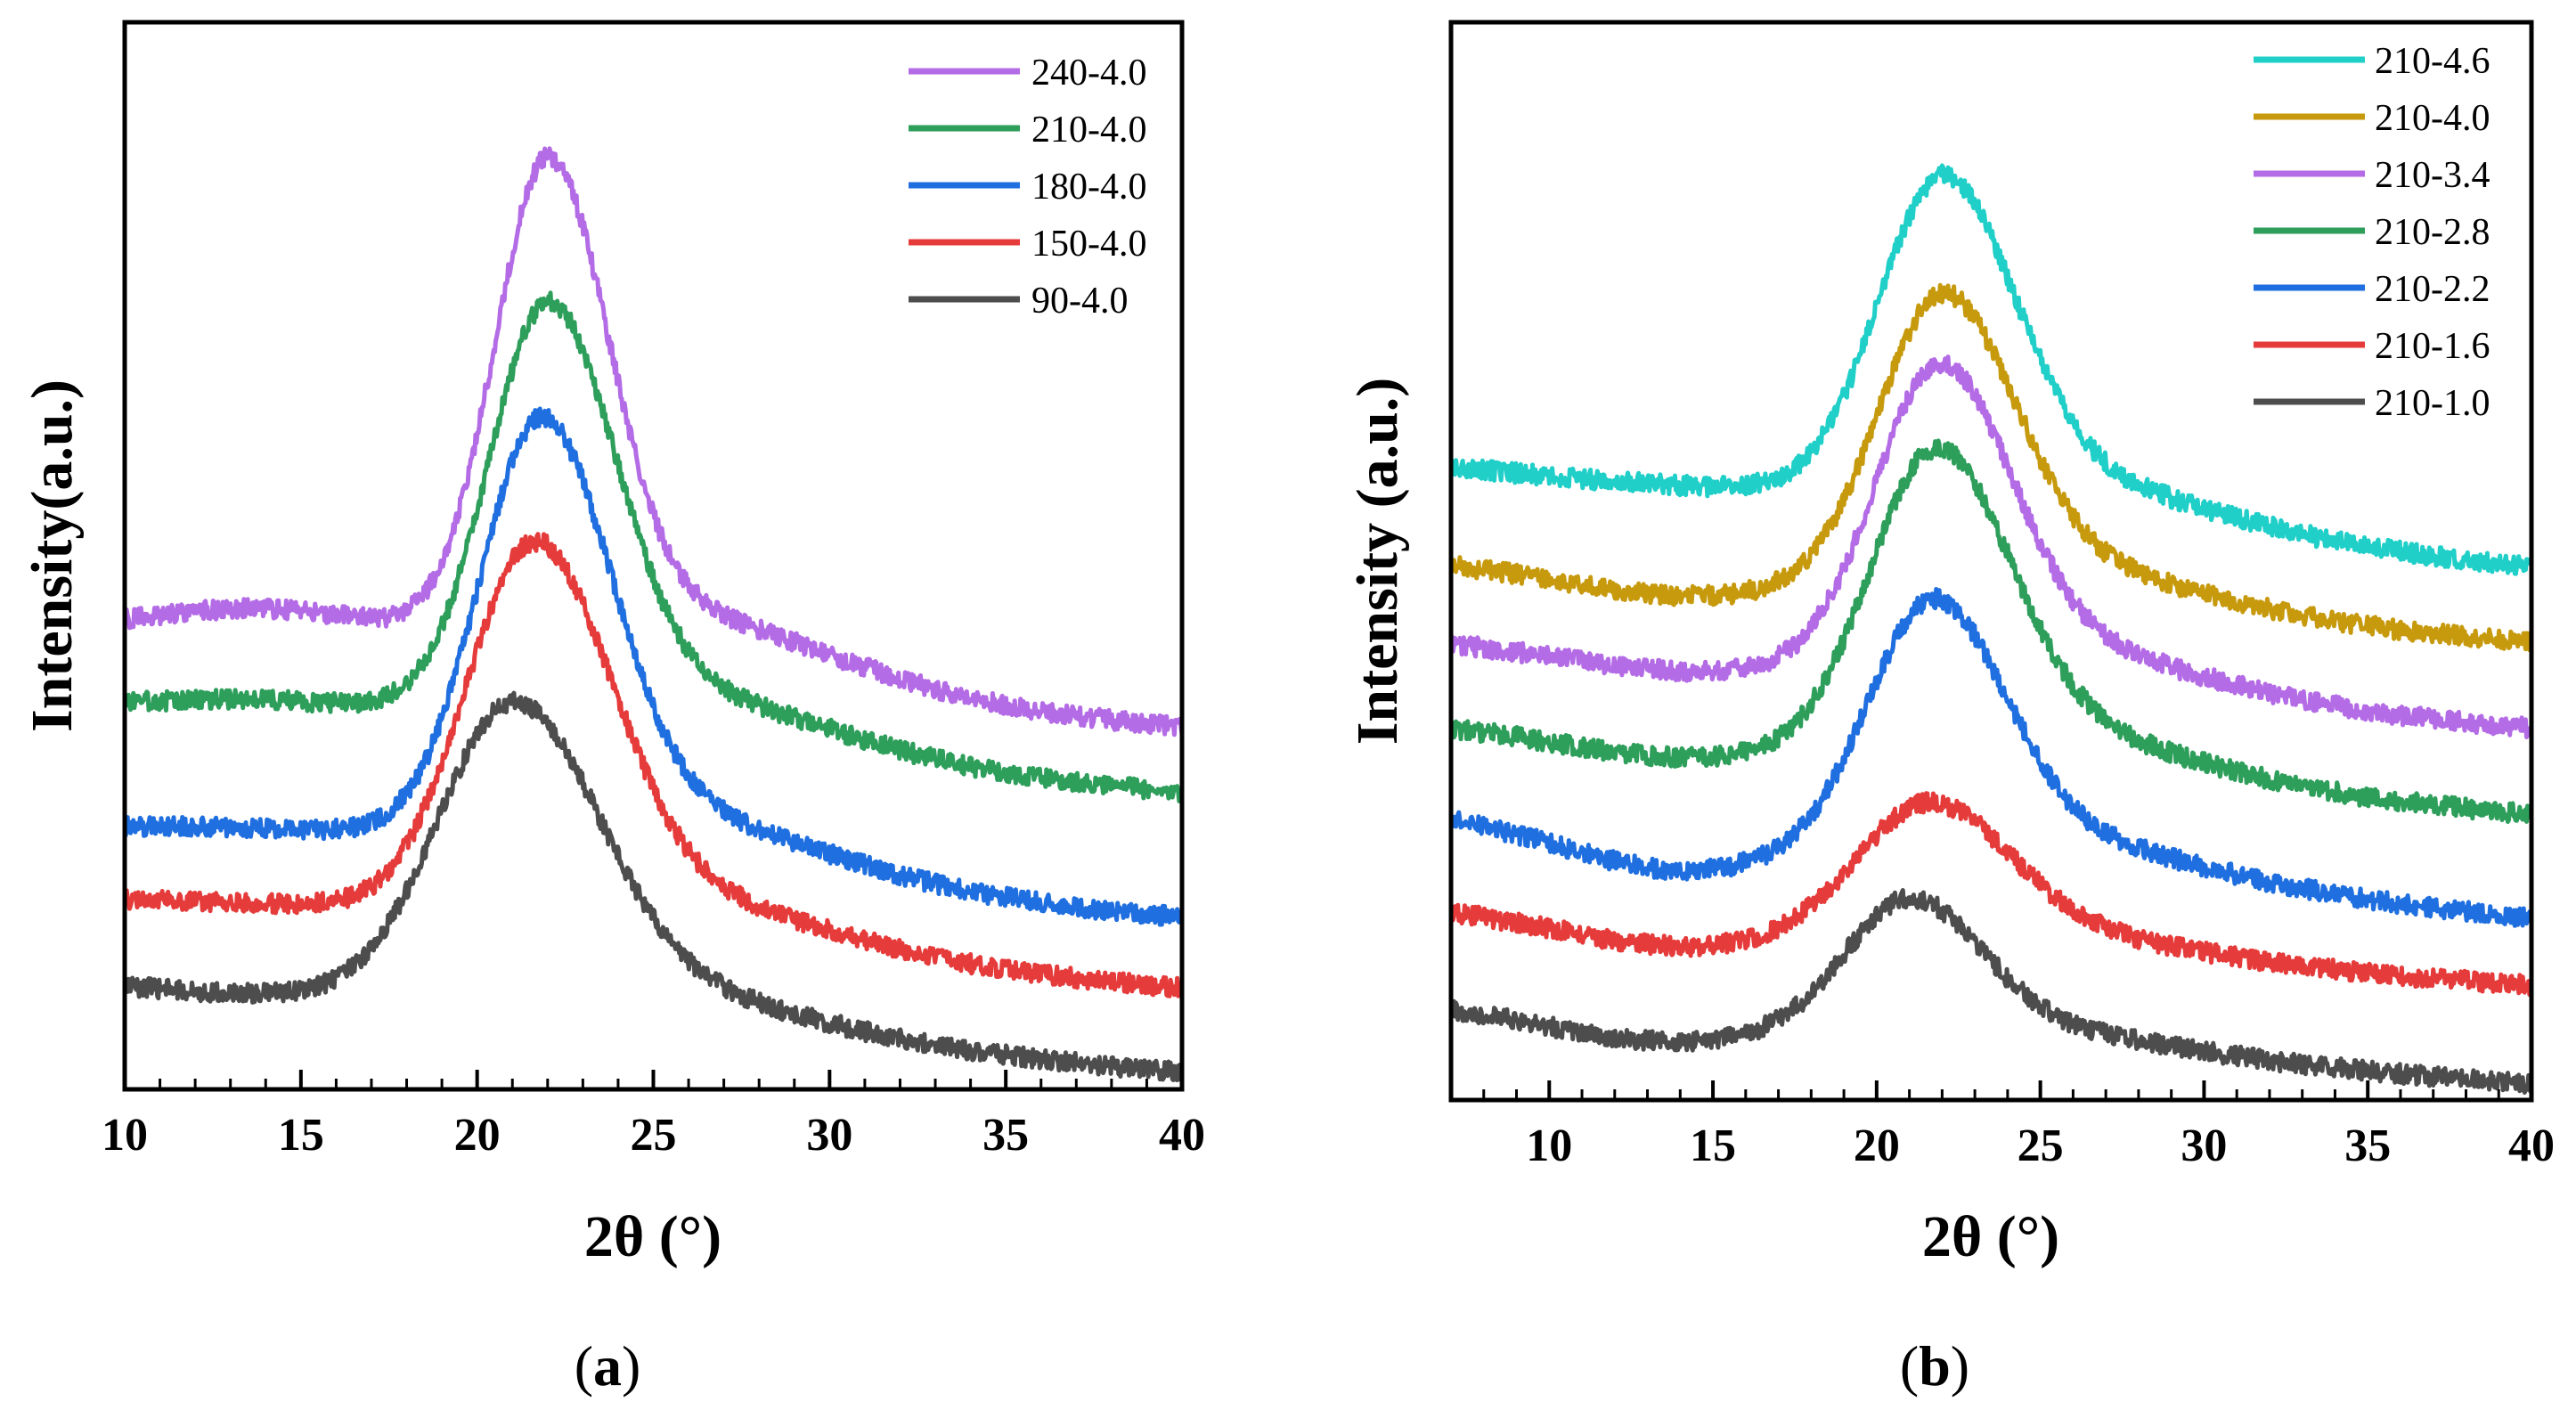 This screenshot has width=2576, height=1418. What do you see at coordinates (2433, 289) in the screenshot?
I see `legend-label-210-2.2: 210-2.2` at bounding box center [2433, 289].